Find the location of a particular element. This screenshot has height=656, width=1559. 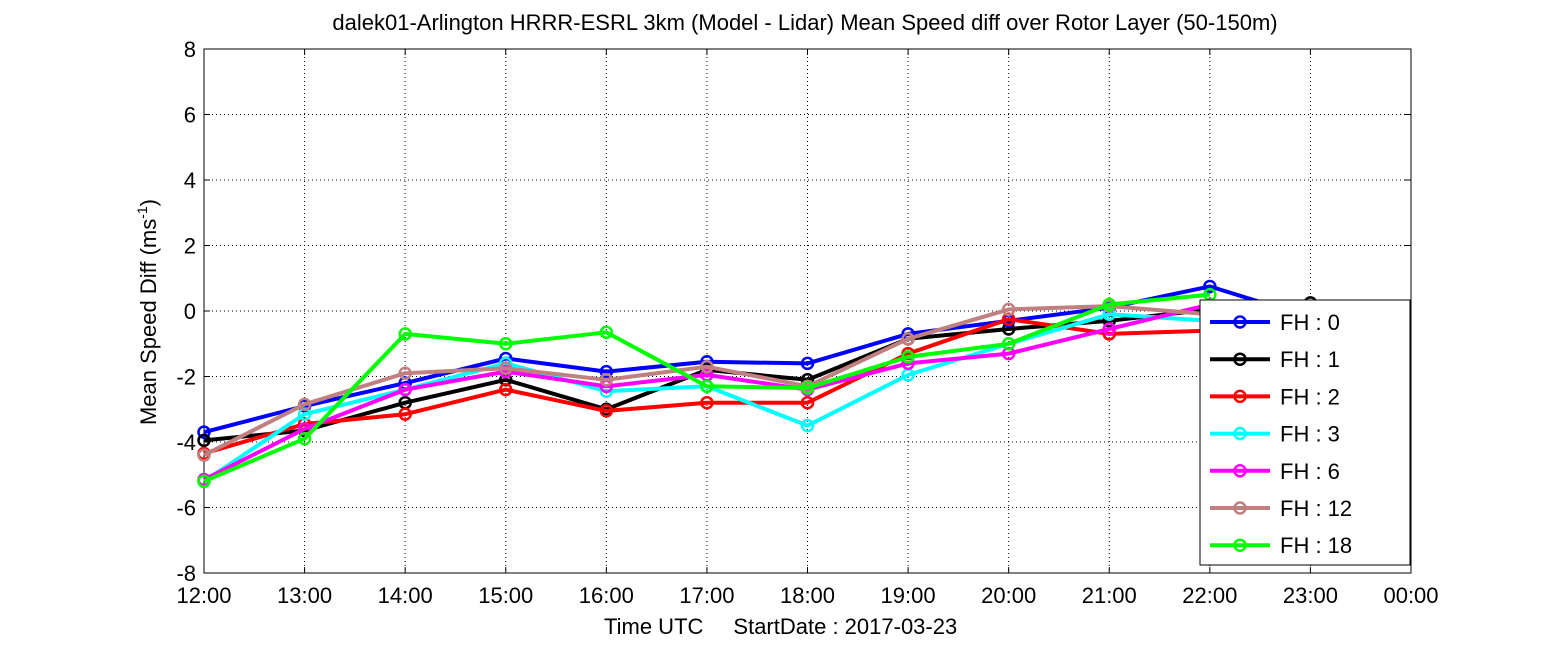

legend-label: FH : 1 is located at coordinates (1310, 359).